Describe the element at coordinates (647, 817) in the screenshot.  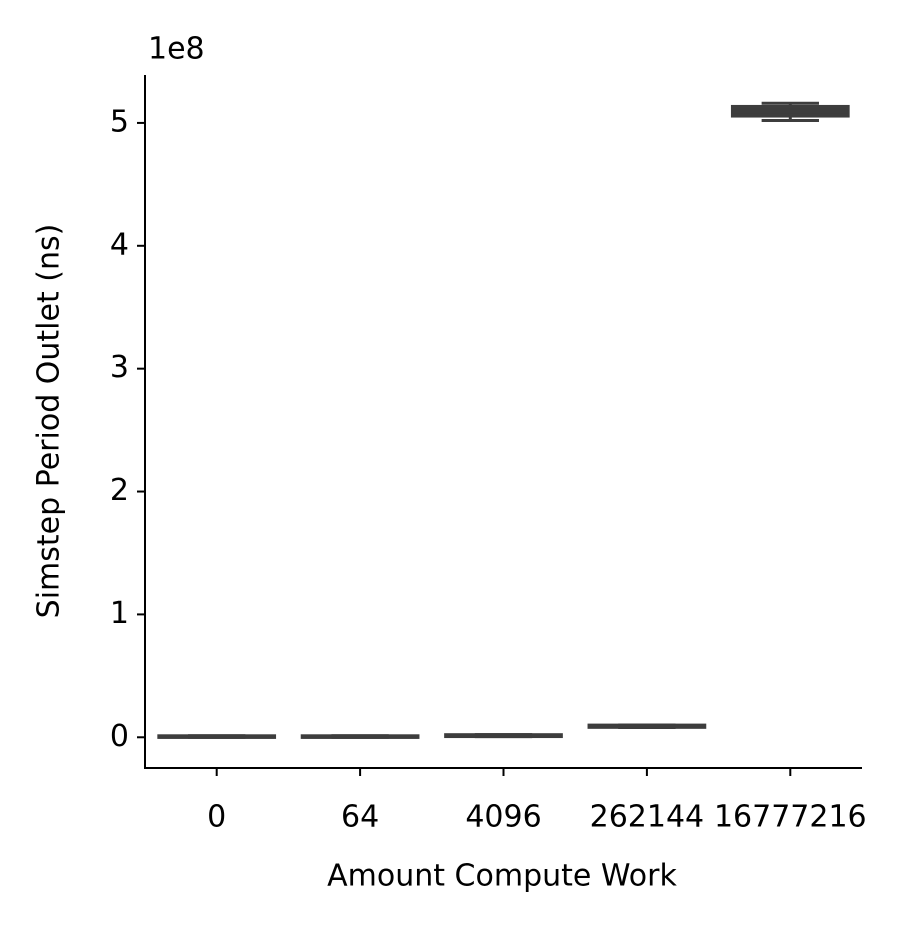
I see `x-tick-label: 262144` at that location.